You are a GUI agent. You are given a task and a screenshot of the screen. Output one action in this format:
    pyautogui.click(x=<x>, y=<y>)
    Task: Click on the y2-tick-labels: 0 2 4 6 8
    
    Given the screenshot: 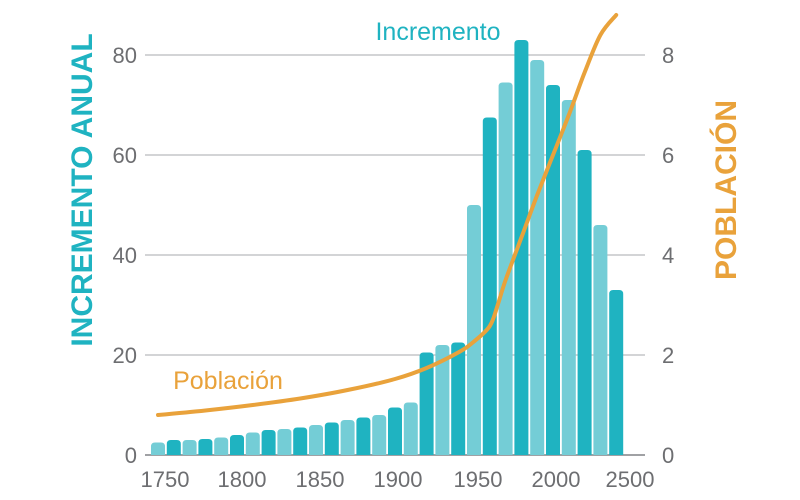 What is the action you would take?
    pyautogui.click(x=668, y=255)
    